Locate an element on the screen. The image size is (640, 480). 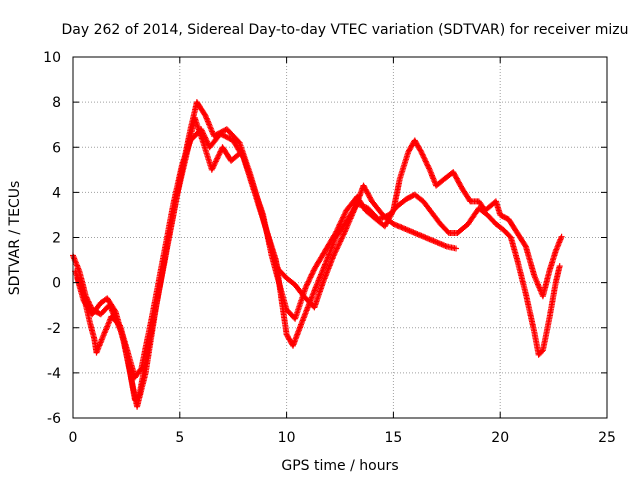
y-tick-label: 6 is located at coordinates (56, 148).